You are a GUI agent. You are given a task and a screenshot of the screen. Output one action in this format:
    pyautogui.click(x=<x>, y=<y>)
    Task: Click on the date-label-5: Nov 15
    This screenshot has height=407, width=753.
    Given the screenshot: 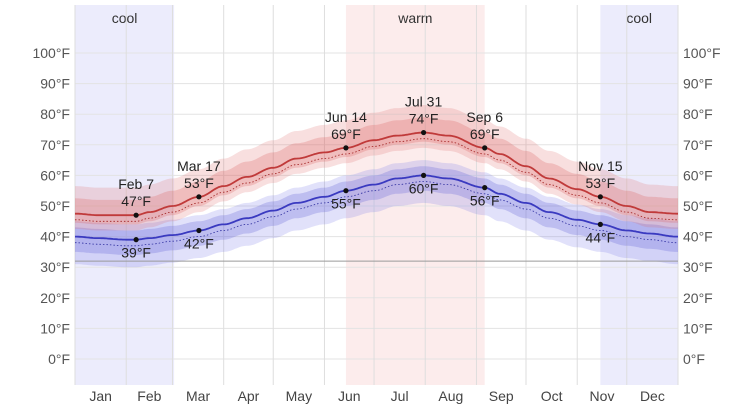 What is the action you would take?
    pyautogui.click(x=600, y=166)
    